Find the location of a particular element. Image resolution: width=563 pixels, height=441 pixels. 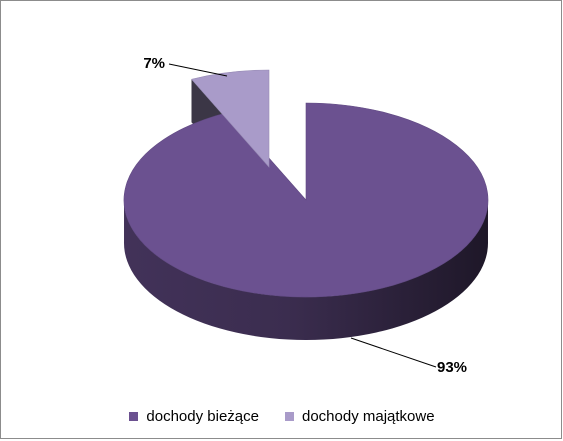

legend-label-current-income: dochody bieżące is located at coordinates (202, 416).